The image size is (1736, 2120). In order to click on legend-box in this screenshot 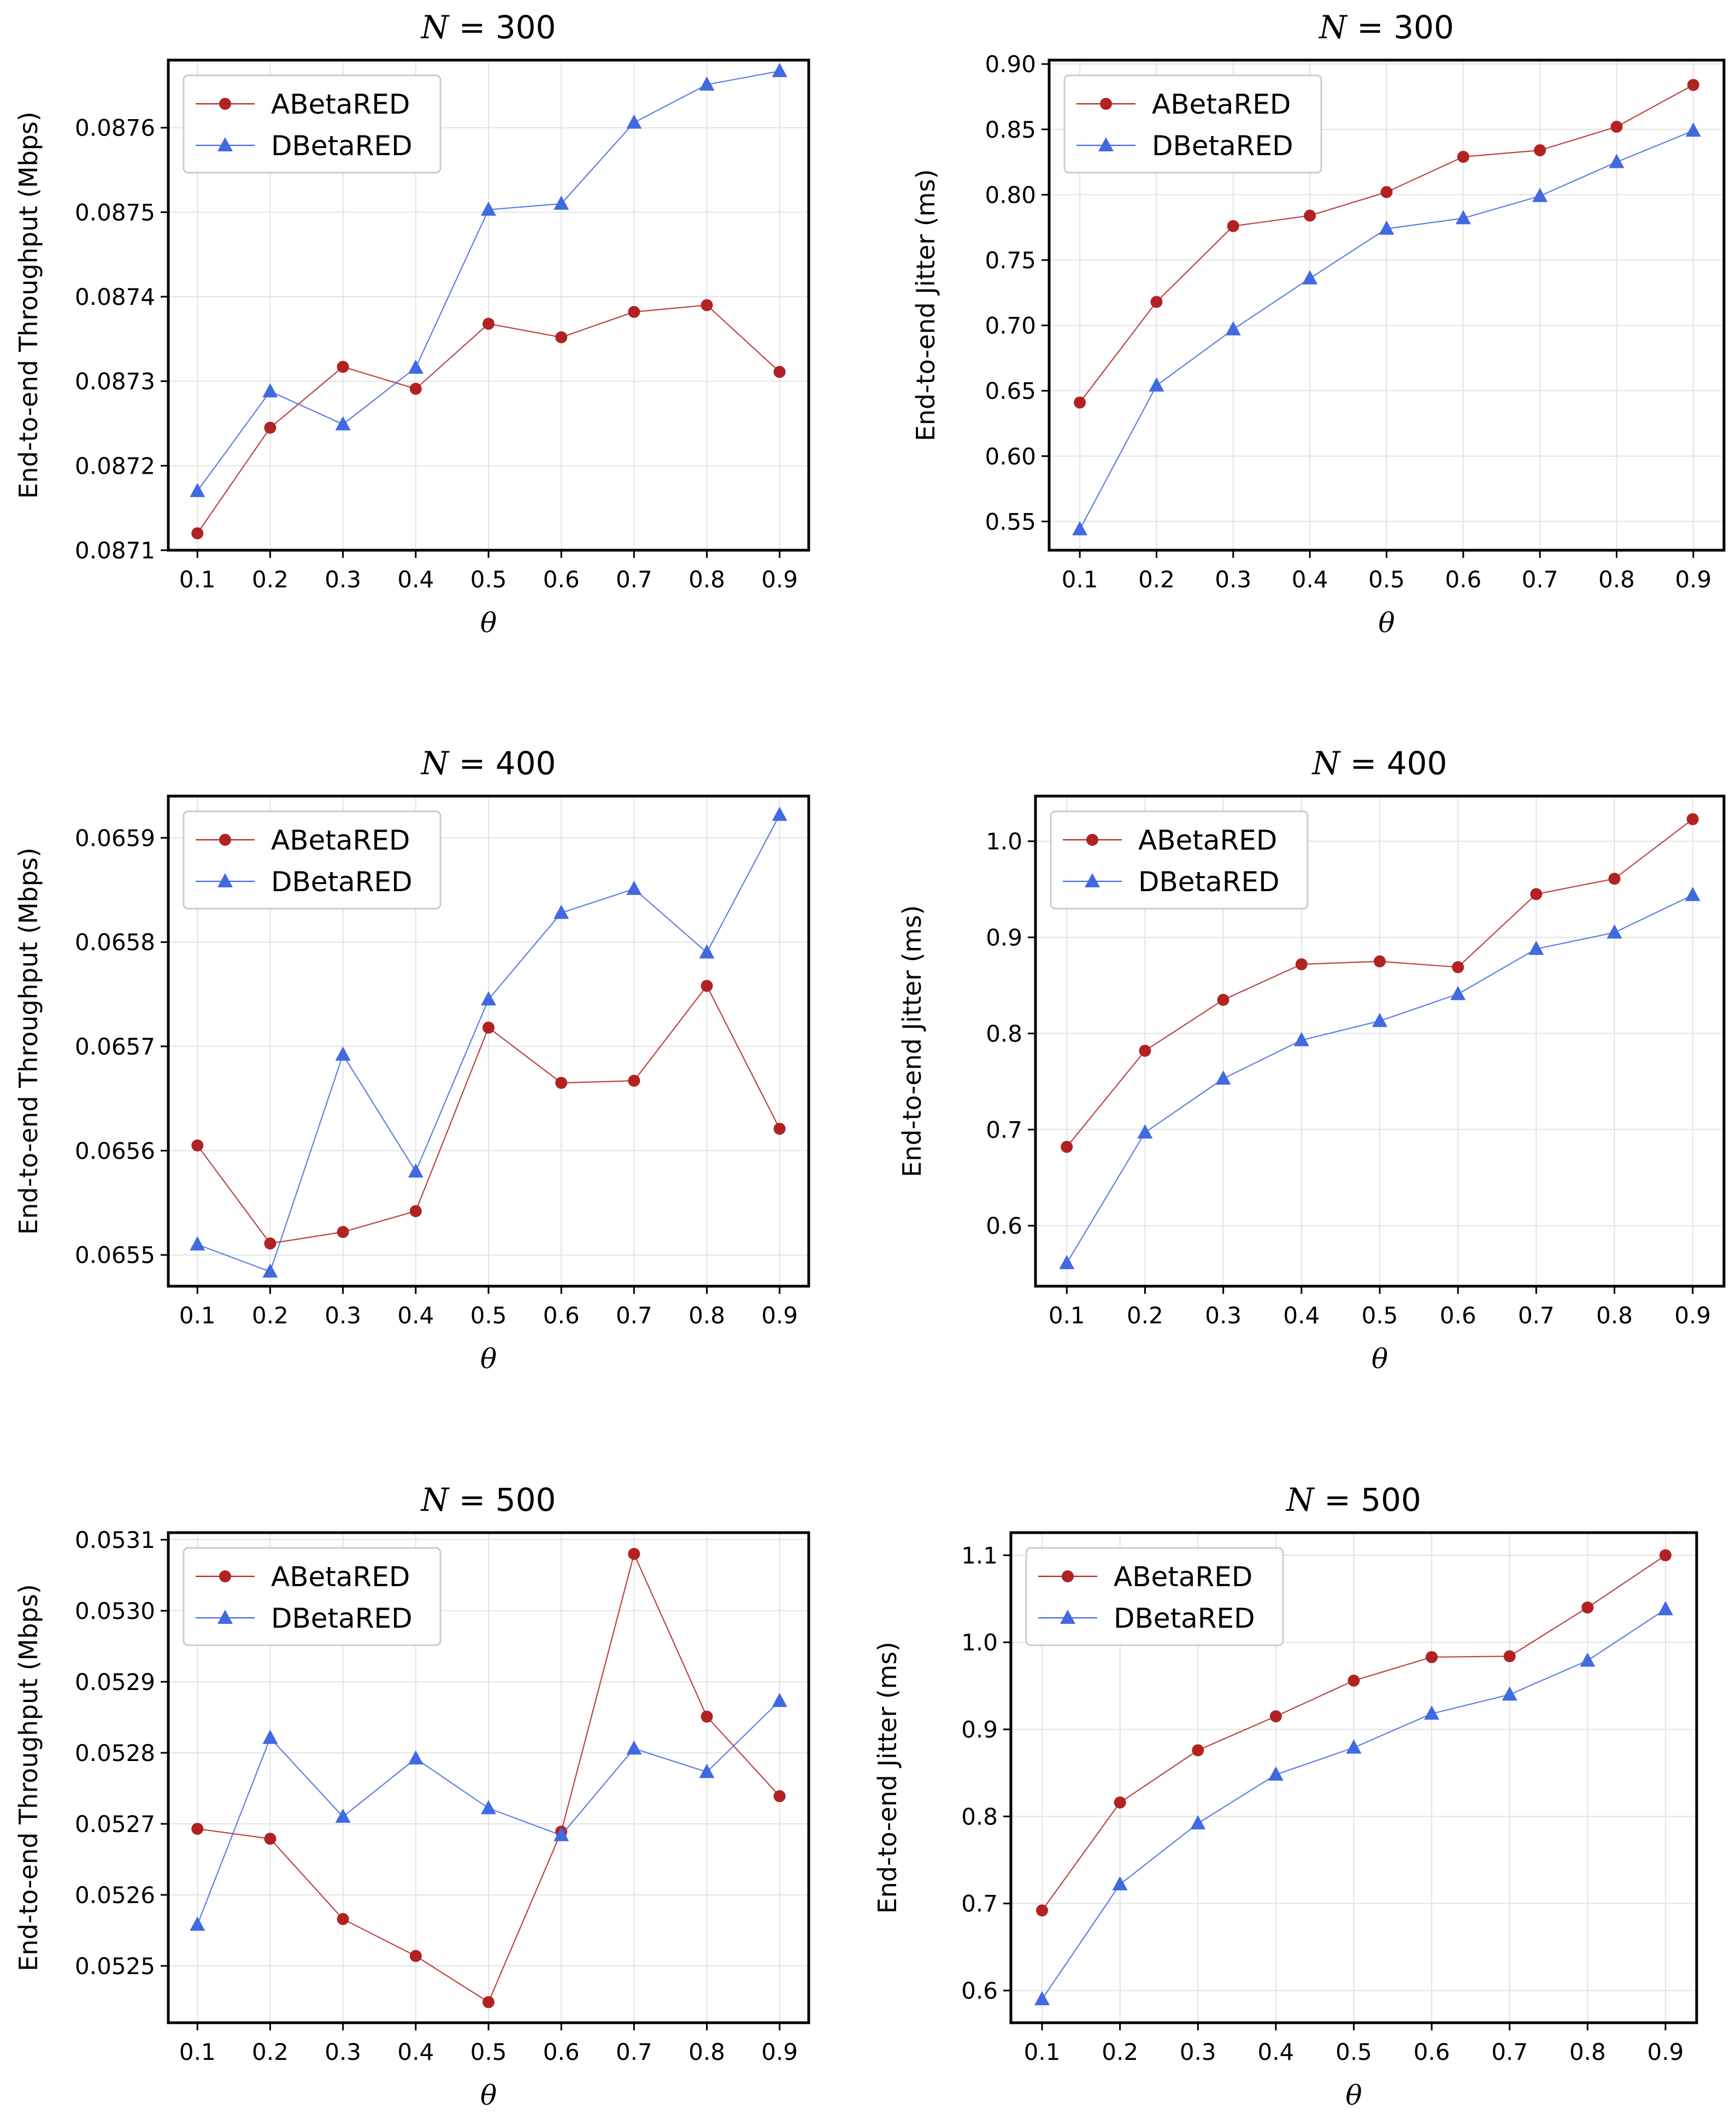, I will do `click(312, 860)`.